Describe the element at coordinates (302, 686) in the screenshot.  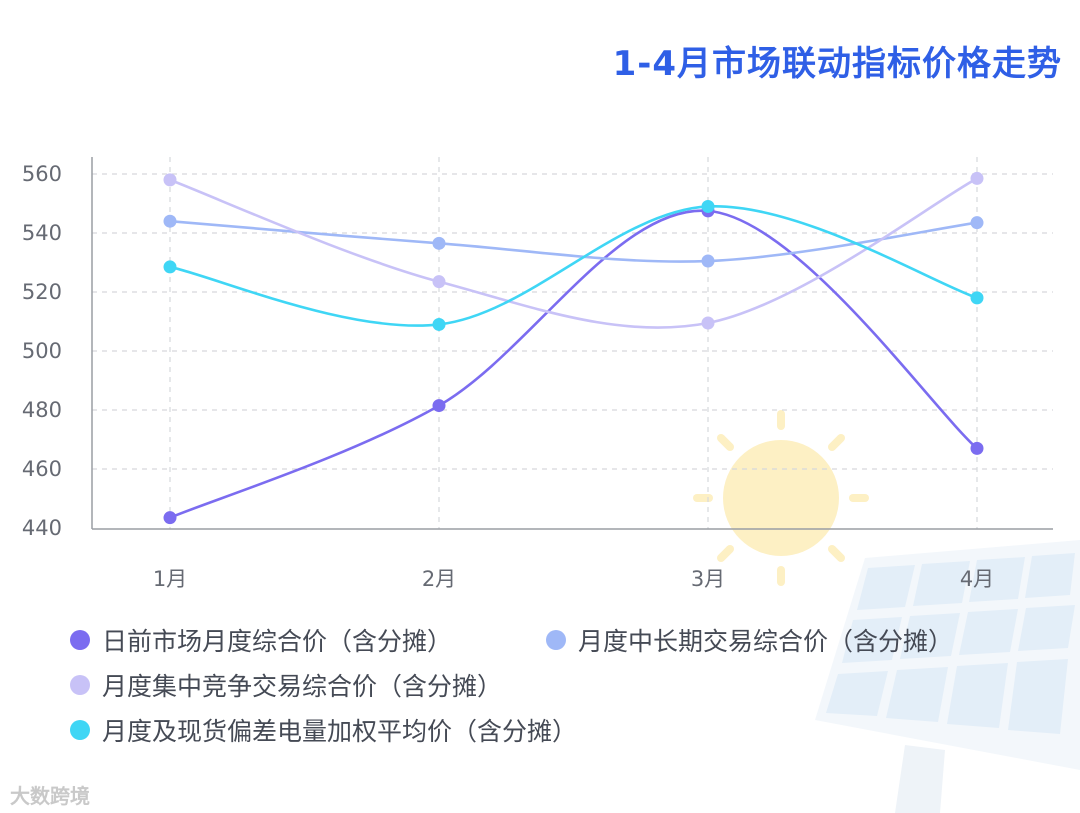
I see `legend-label: 月度集中竞争交易综合价（含分摊）` at that location.